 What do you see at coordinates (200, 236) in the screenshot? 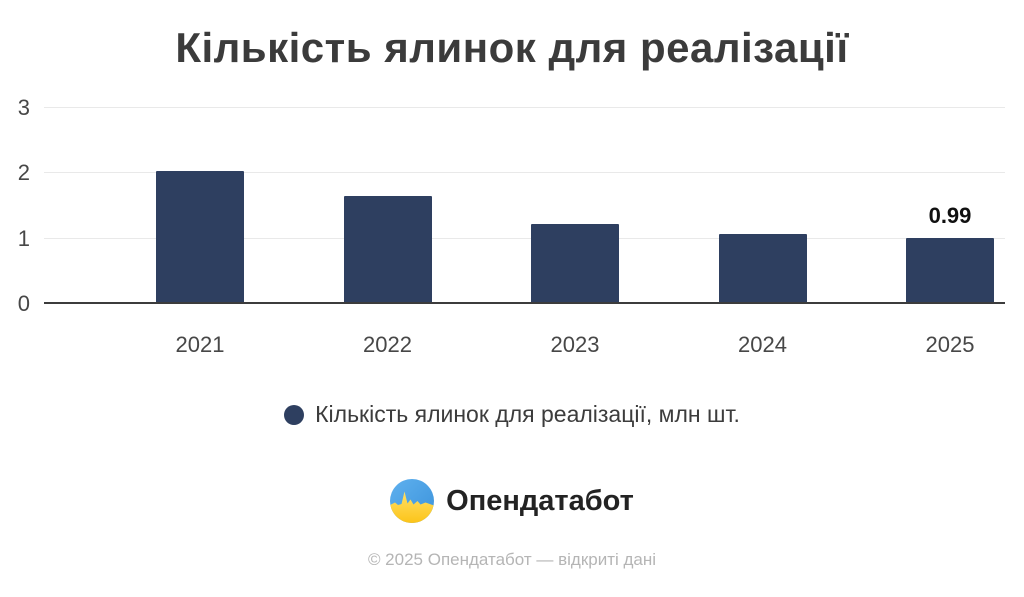
I see `bar-2021` at bounding box center [200, 236].